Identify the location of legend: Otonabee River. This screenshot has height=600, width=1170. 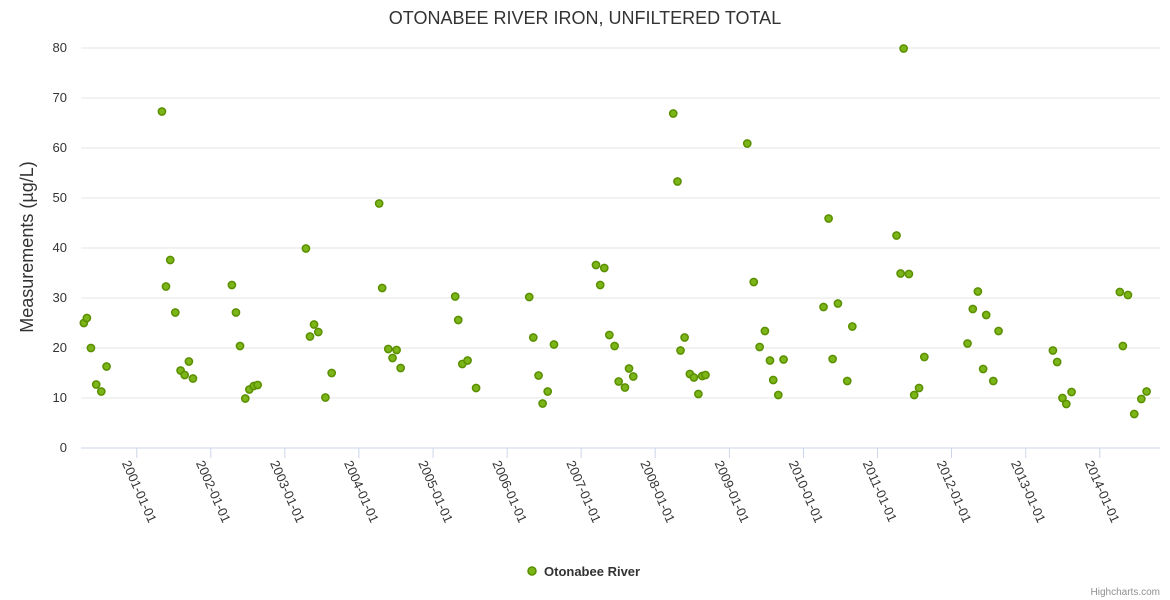
(583, 571).